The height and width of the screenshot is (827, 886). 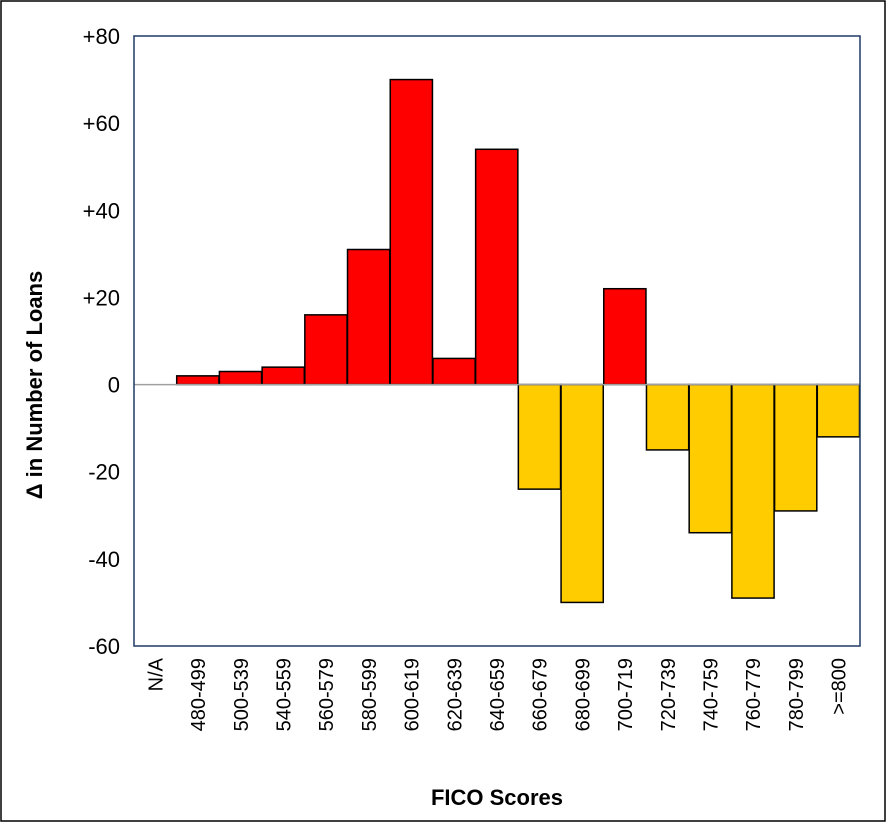 I want to click on x-tick-label: 500-539, so click(x=242, y=694).